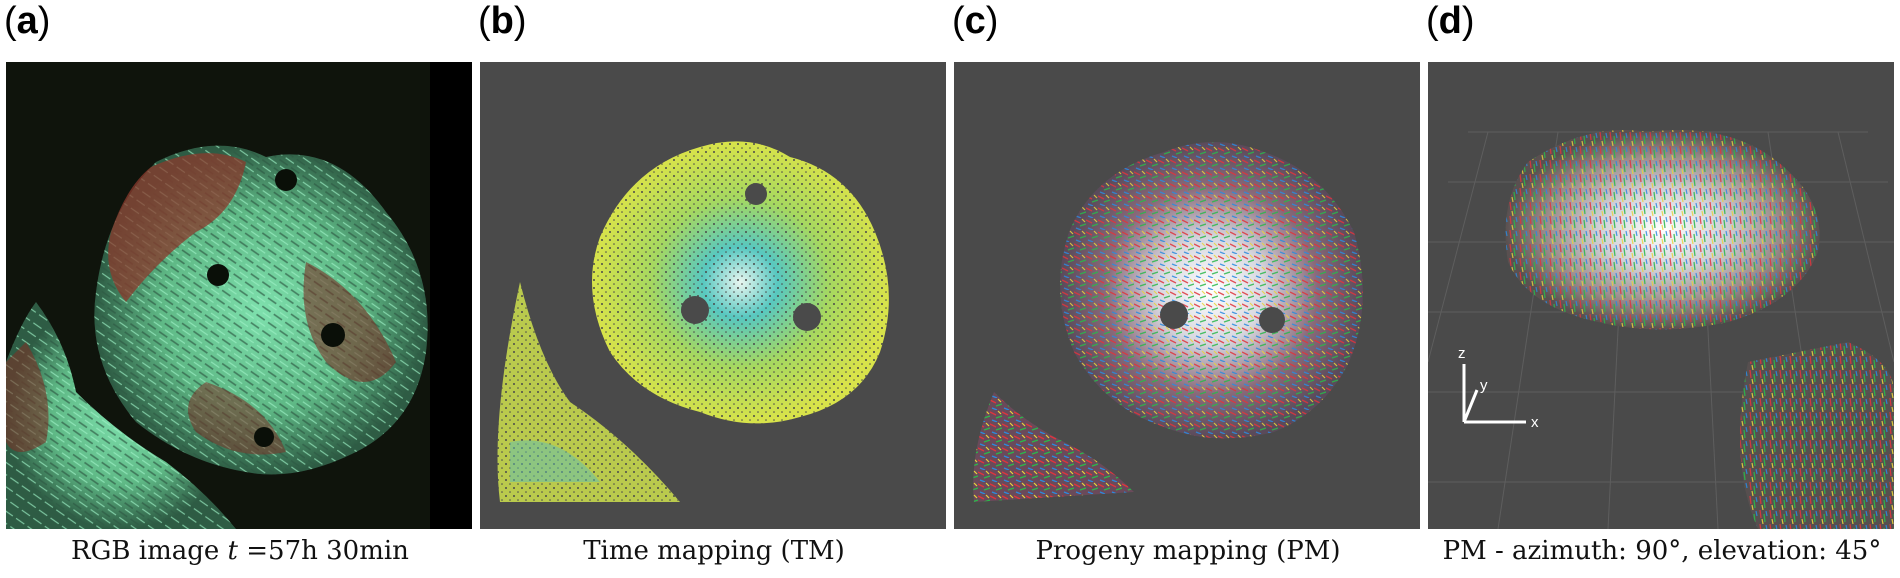 This screenshot has width=1900, height=578. I want to click on z-axis-label: z, so click(1462, 353).